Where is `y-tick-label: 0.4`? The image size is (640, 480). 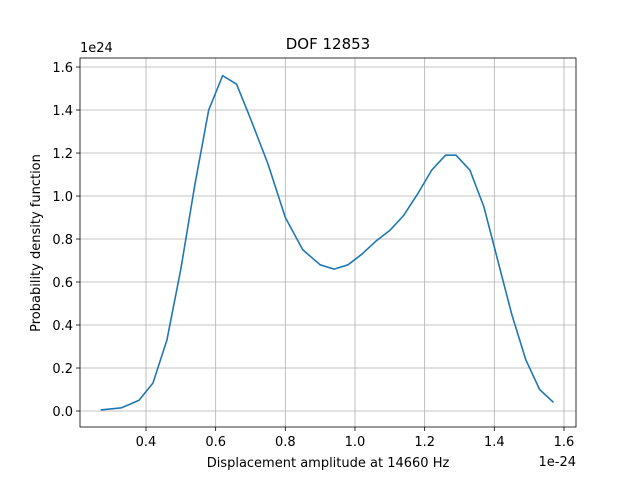 y-tick-label: 0.4 is located at coordinates (62, 326).